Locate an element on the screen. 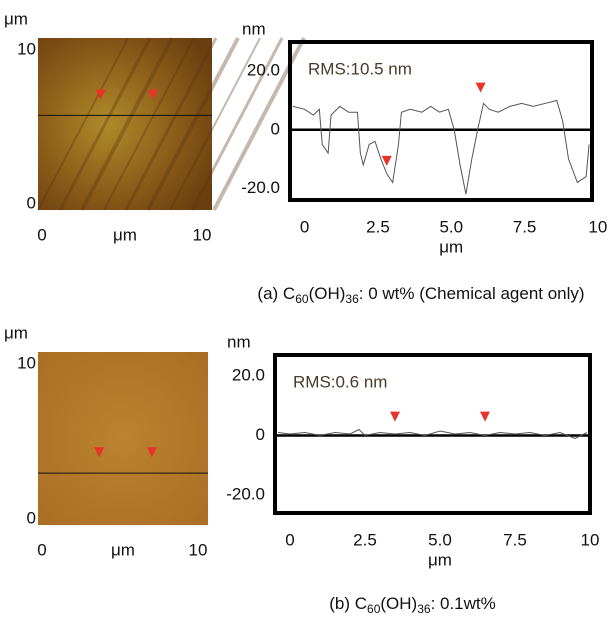 The width and height of the screenshot is (610, 622). caption: (b) C60(OH)36: 0.1wt% is located at coordinates (412, 605).